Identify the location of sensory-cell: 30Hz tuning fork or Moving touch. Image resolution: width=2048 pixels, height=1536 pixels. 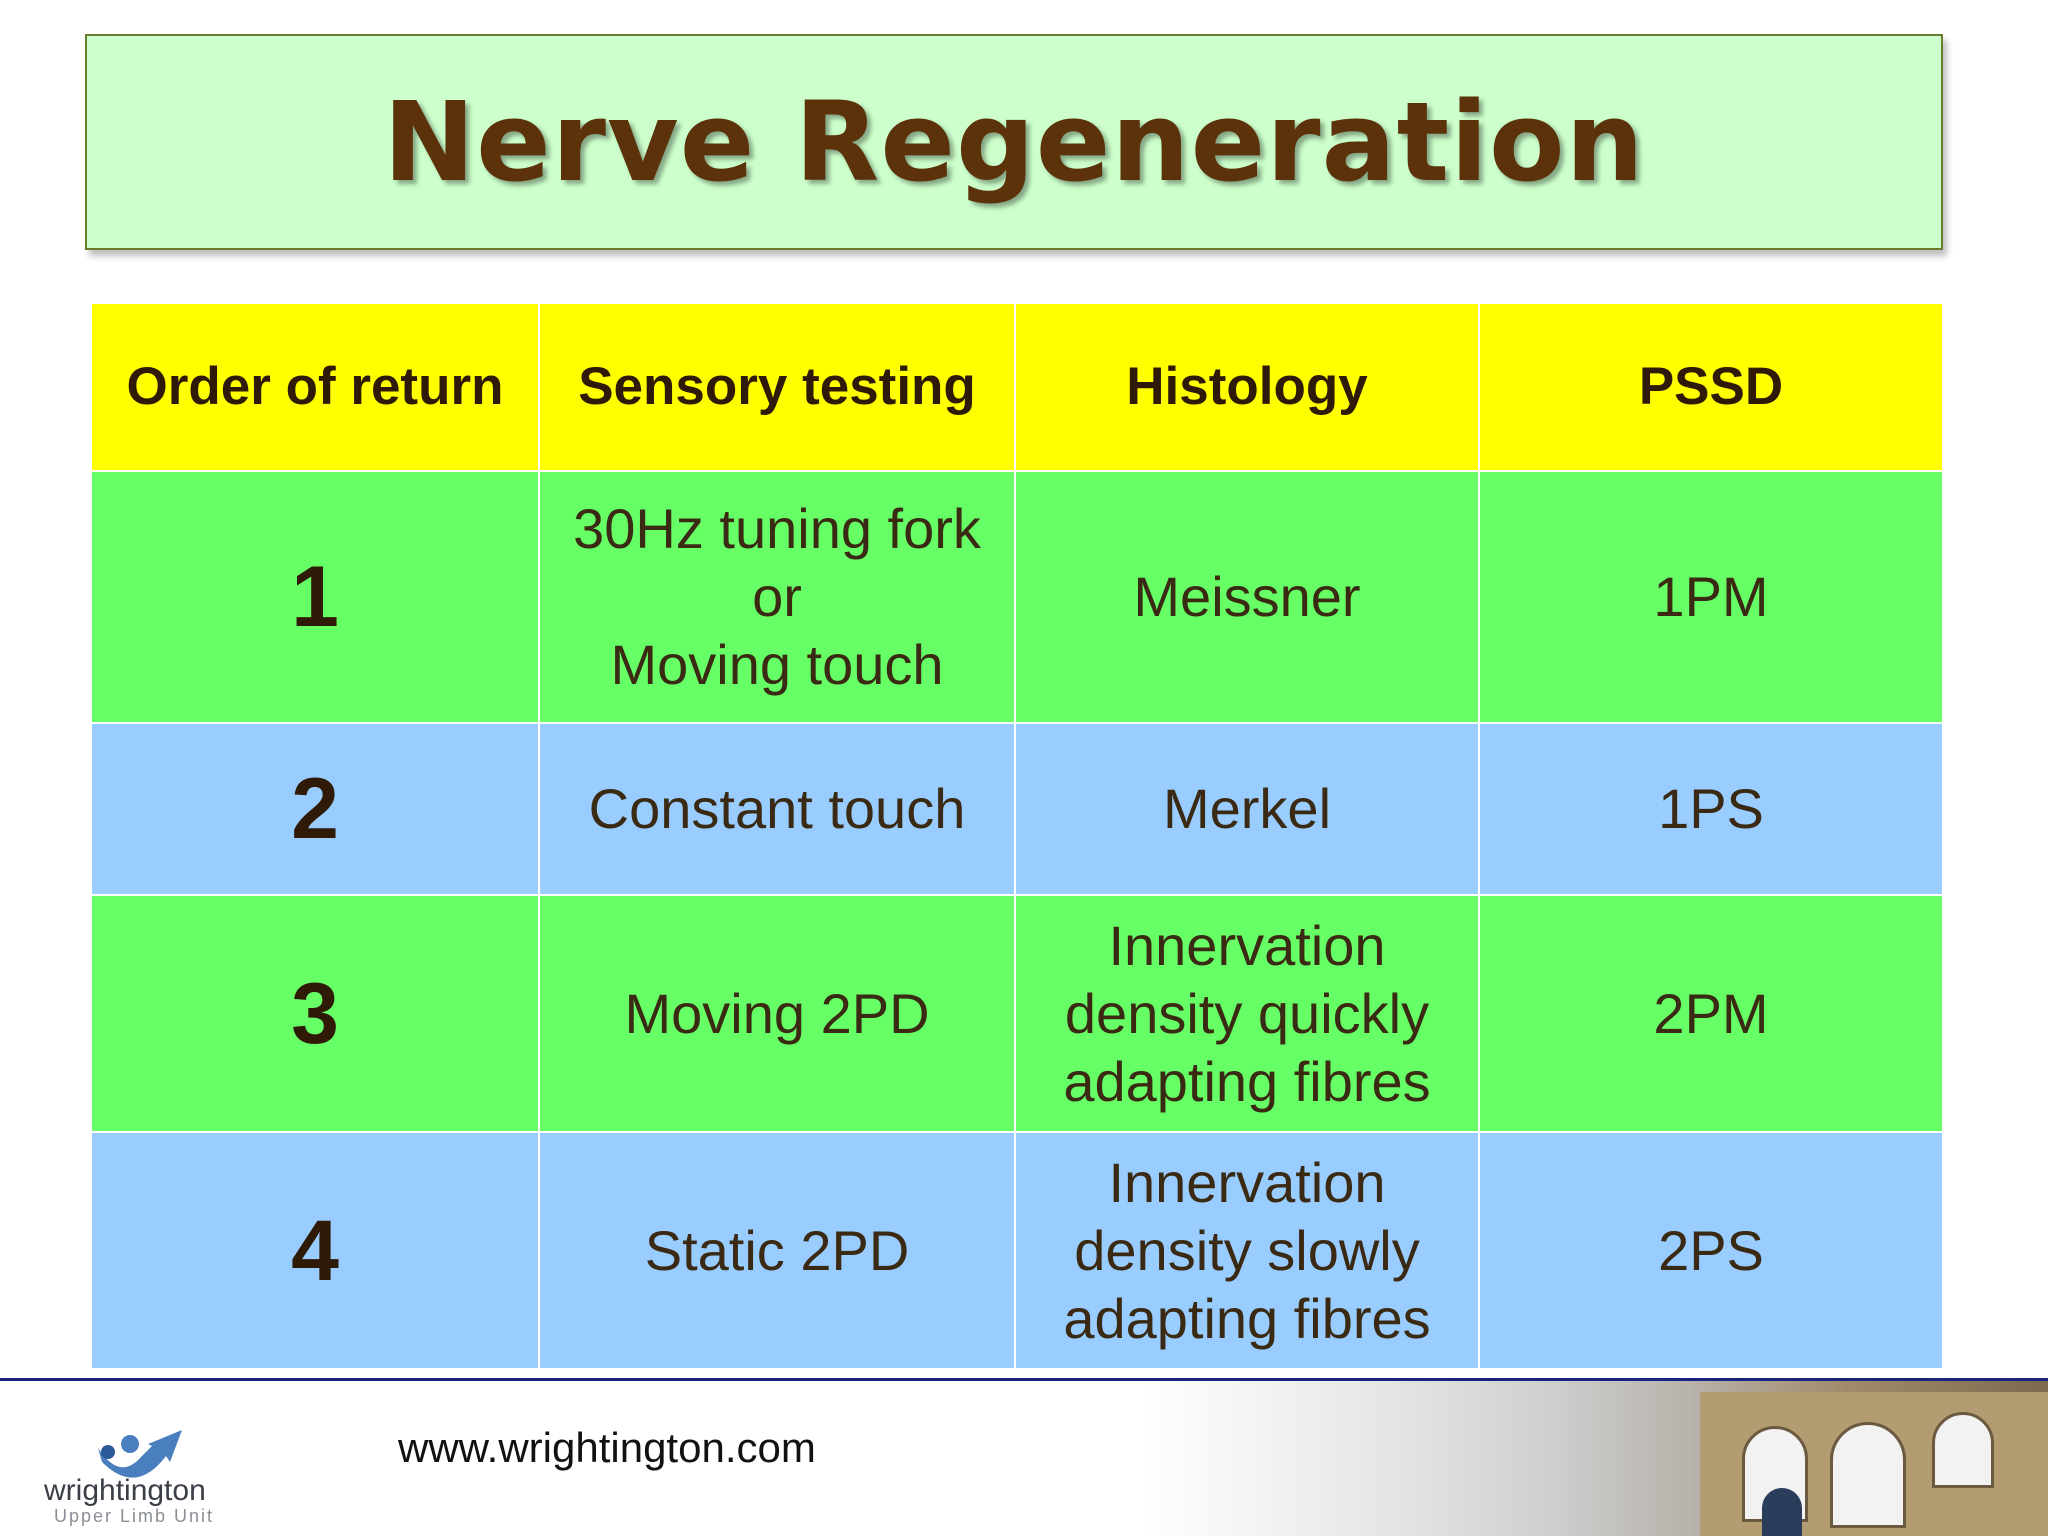
(777, 597).